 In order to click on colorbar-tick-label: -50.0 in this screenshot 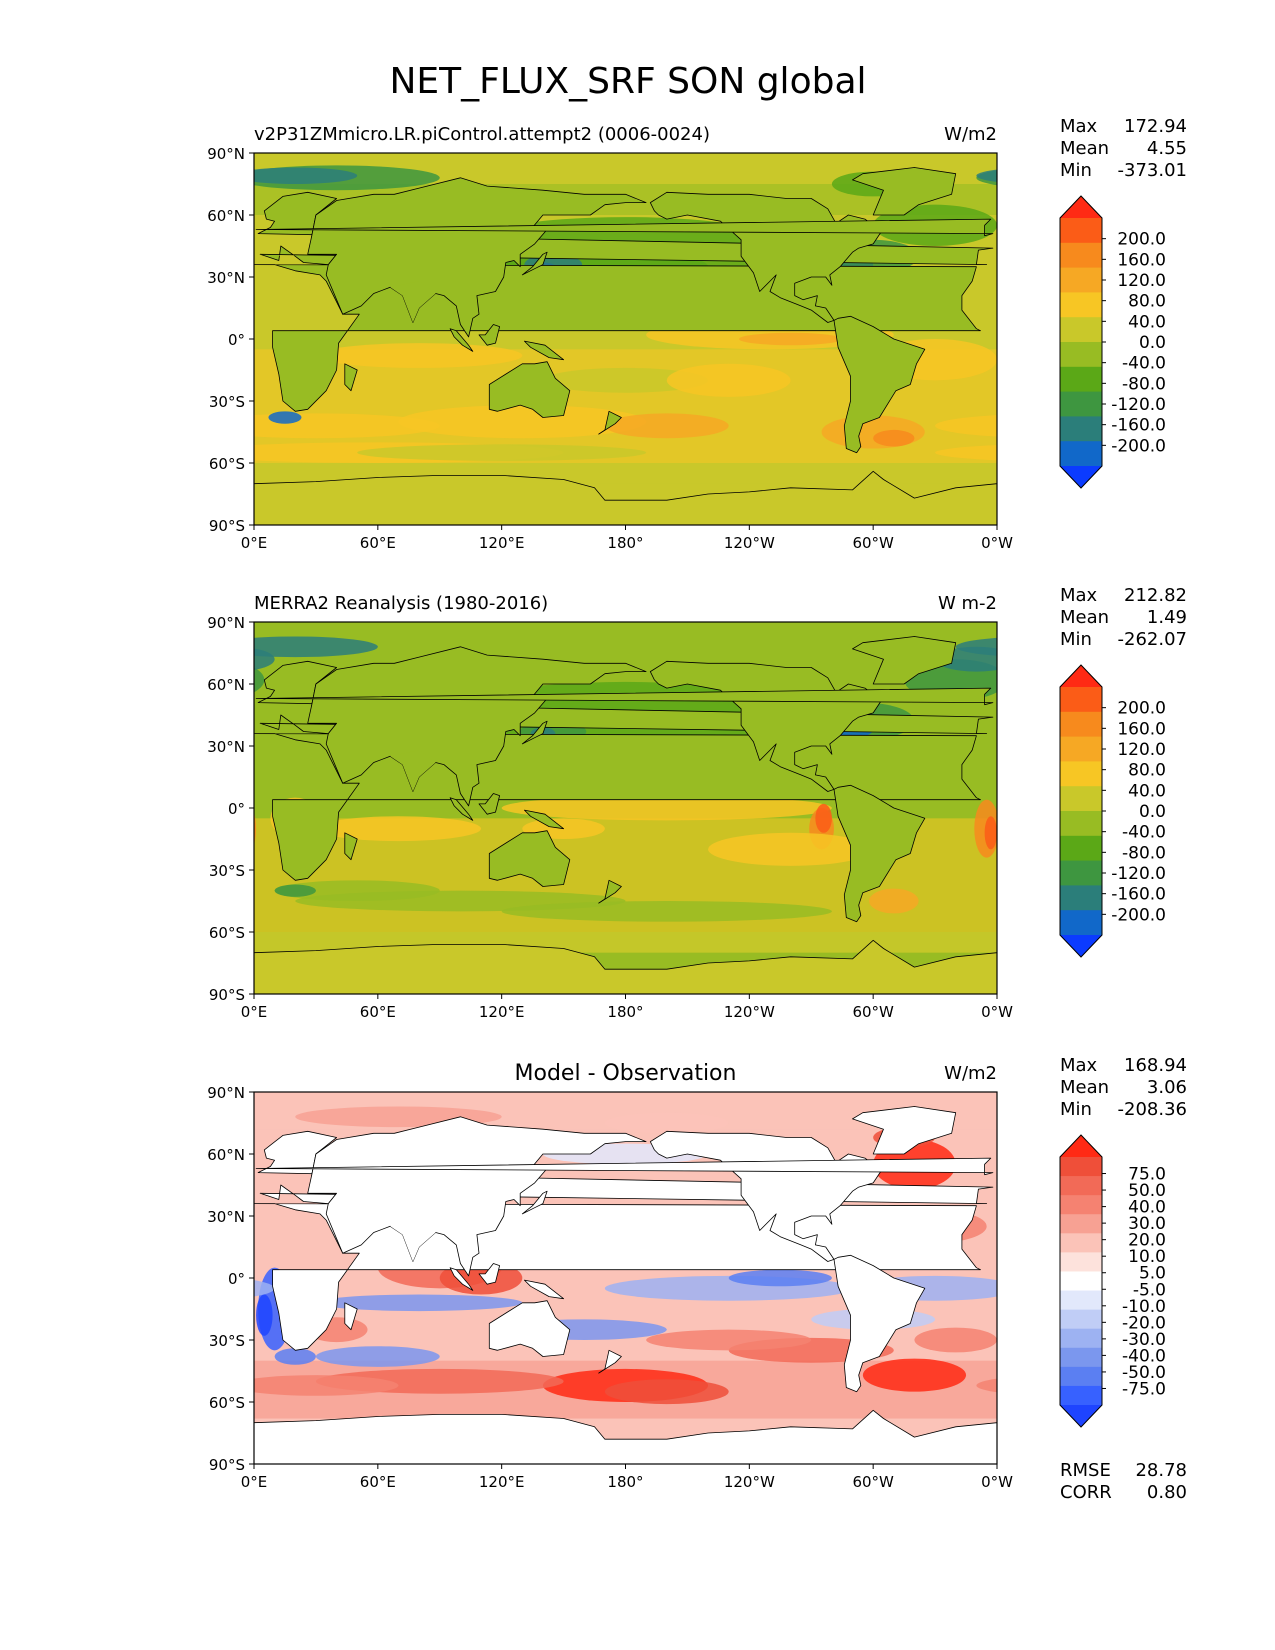, I will do `click(1144, 1373)`.